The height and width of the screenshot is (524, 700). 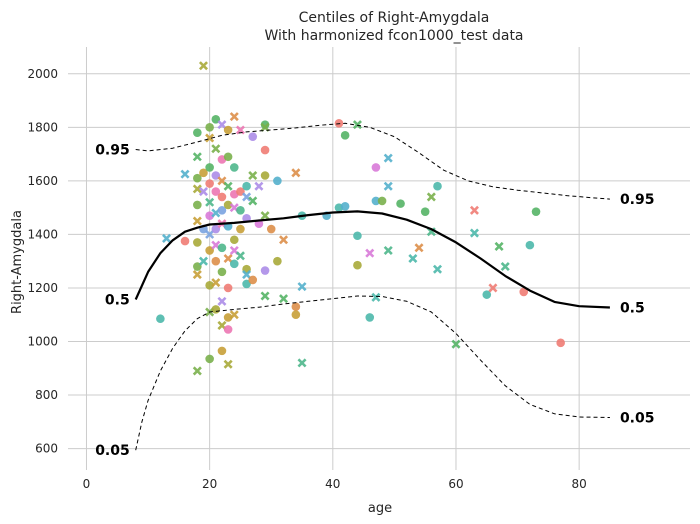 I want to click on centile-label-start: 0.95, so click(x=112, y=151).